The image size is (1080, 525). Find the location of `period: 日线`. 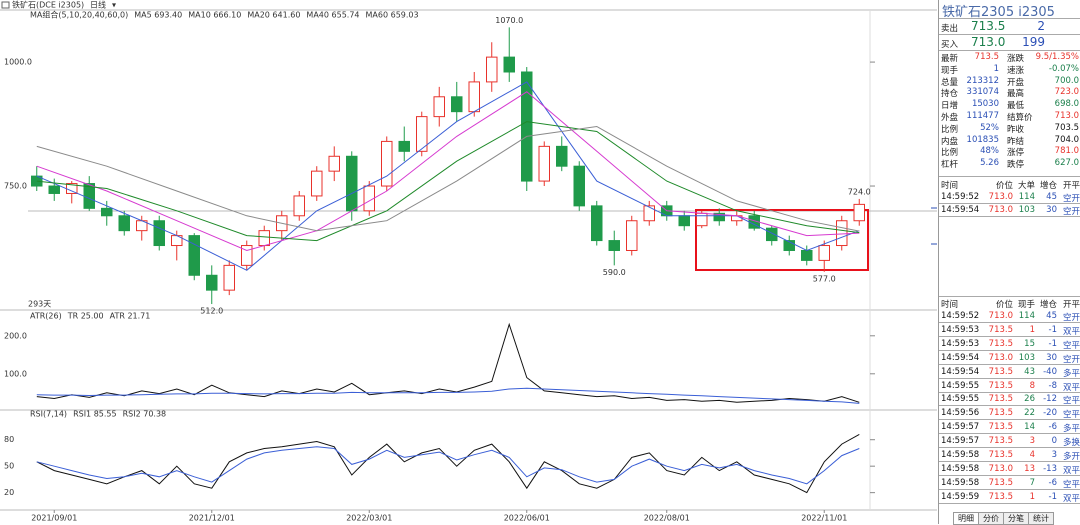

period: 日线 is located at coordinates (98, 5).